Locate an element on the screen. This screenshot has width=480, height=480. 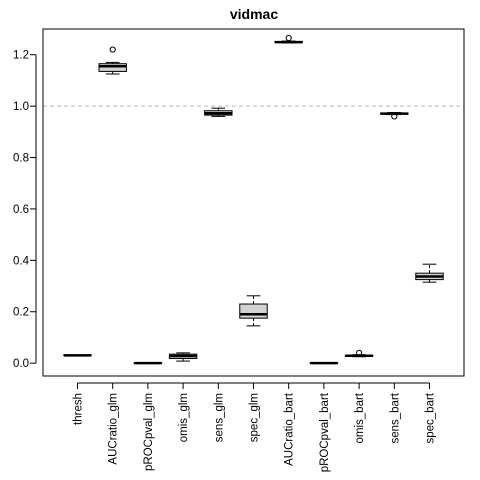
box-omis_bart is located at coordinates (359, 353).